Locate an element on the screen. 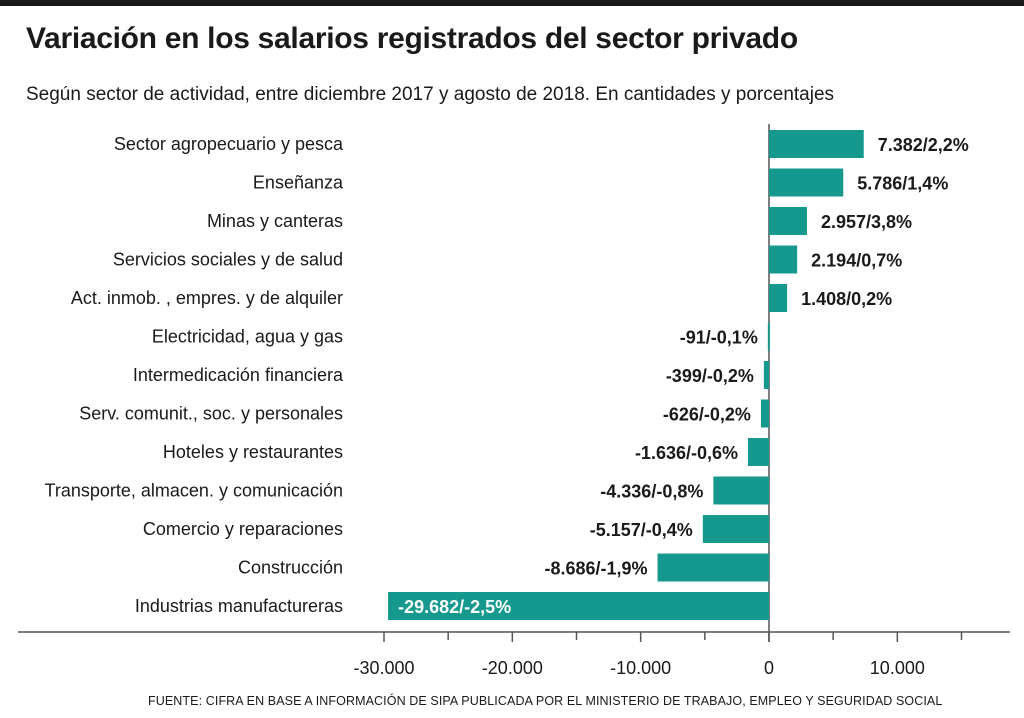  value-label-10: -5.157/-0,4% is located at coordinates (641, 530).